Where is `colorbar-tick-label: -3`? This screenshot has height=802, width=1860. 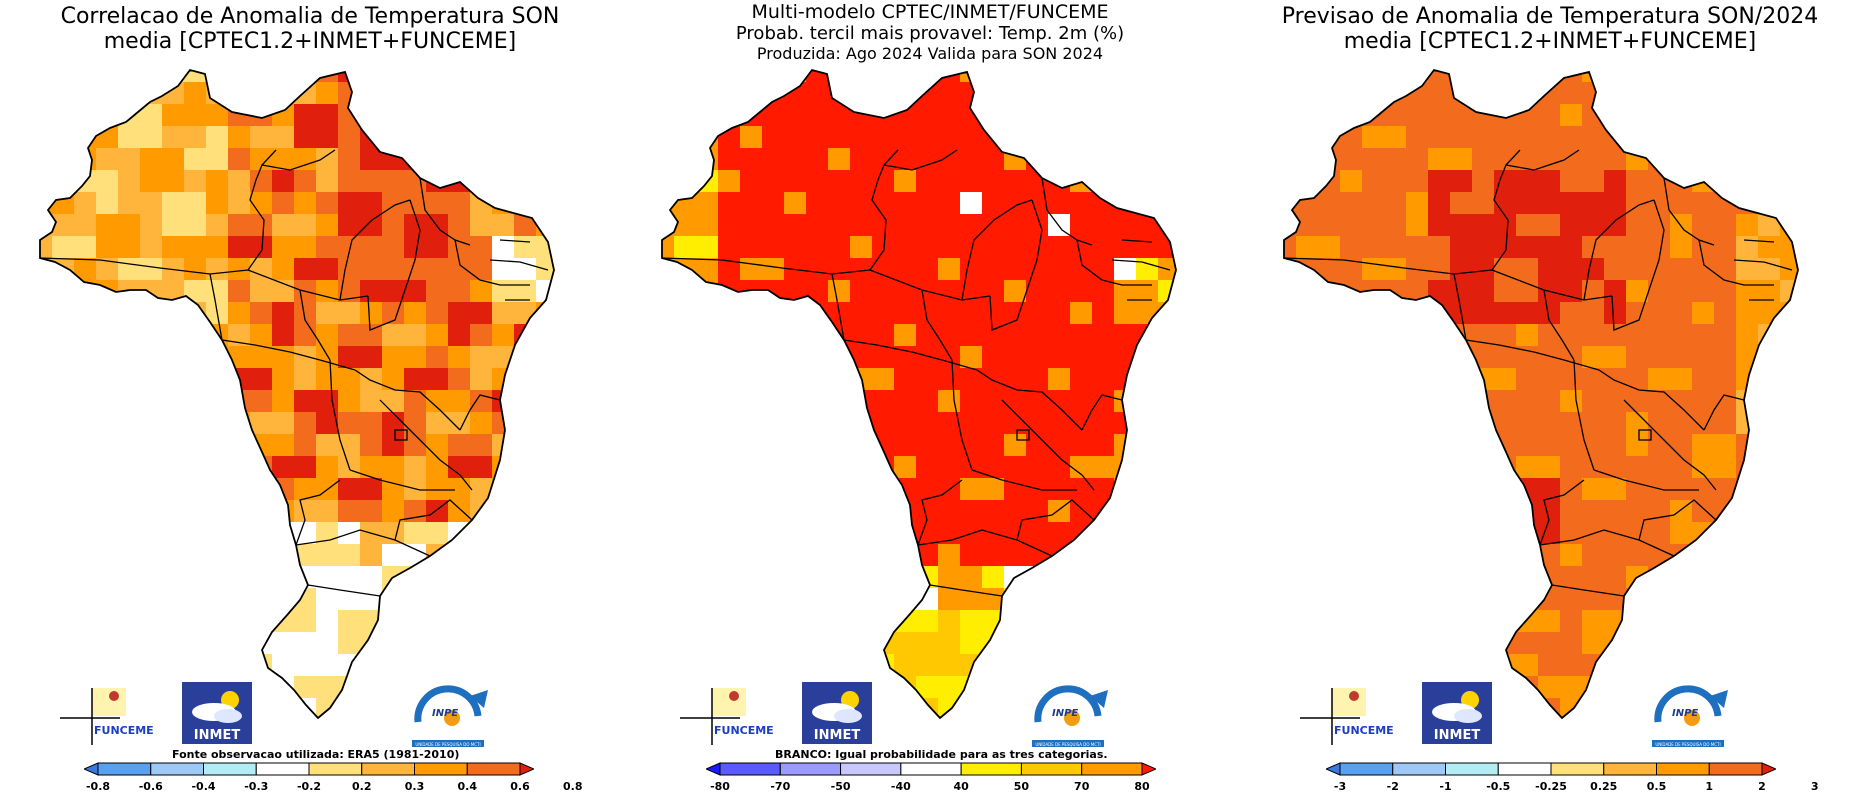 colorbar-tick-label: -3 is located at coordinates (1340, 786).